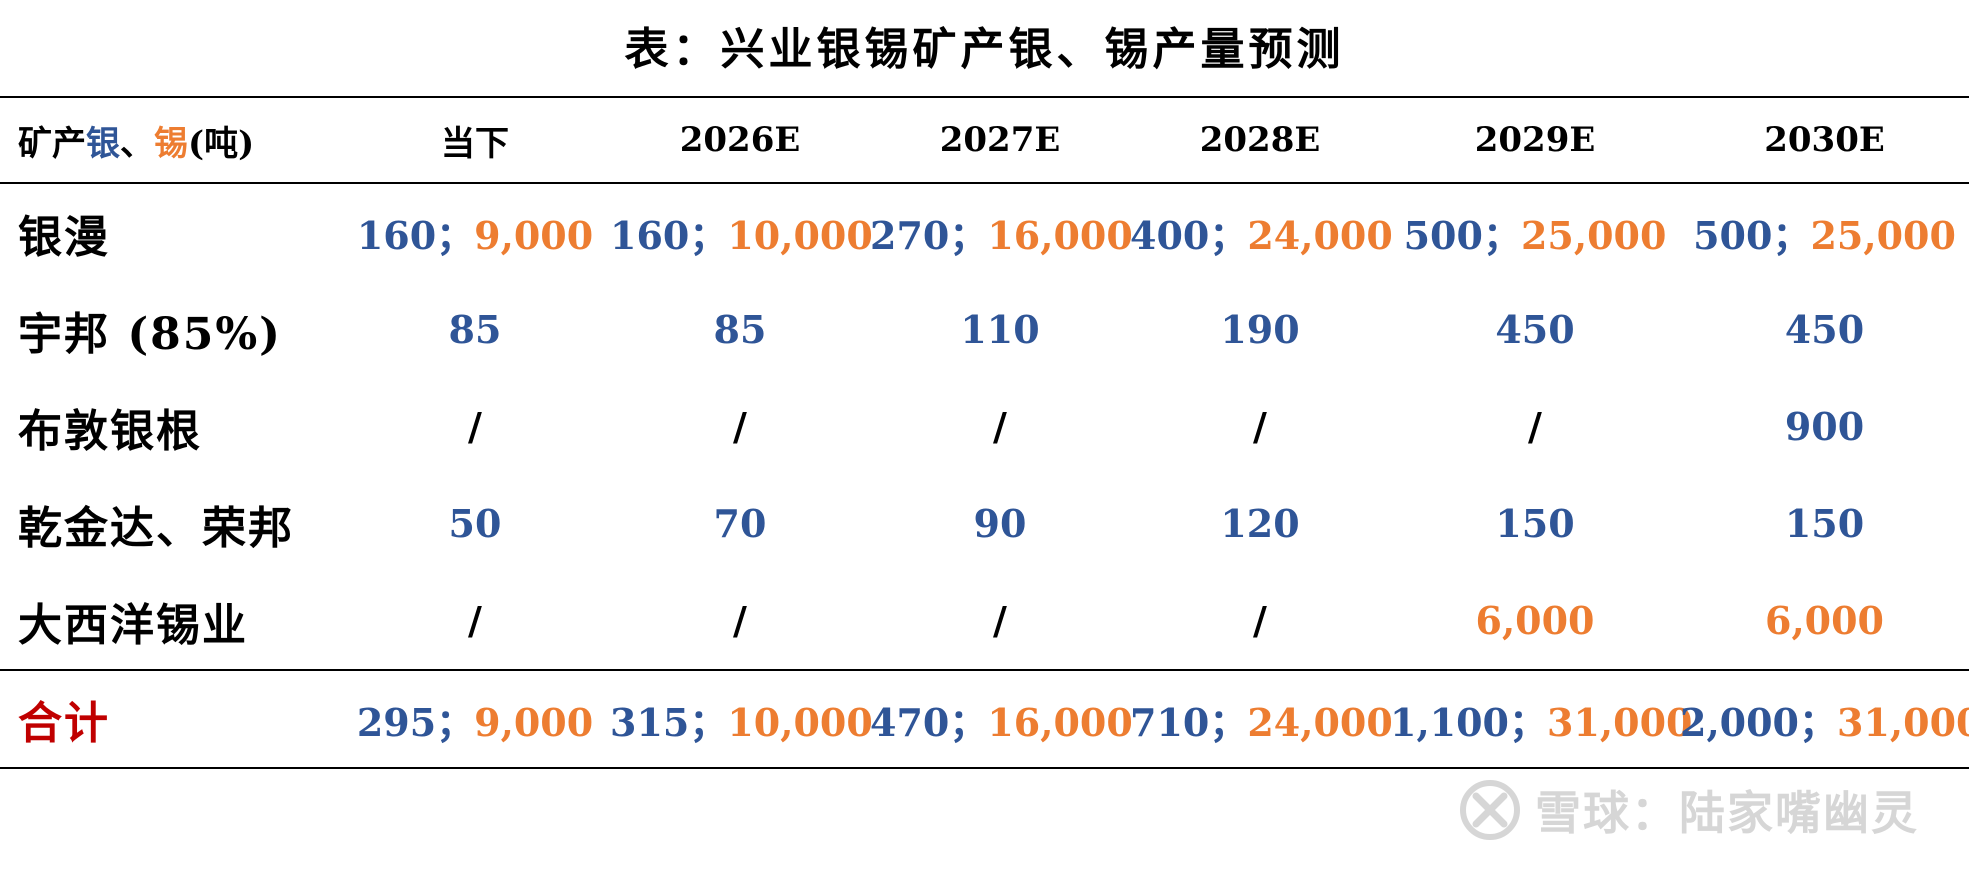  What do you see at coordinates (984, 621) in the screenshot?
I see `table-row: 大西洋锡业 / / / / 6,000 6,000` at bounding box center [984, 621].